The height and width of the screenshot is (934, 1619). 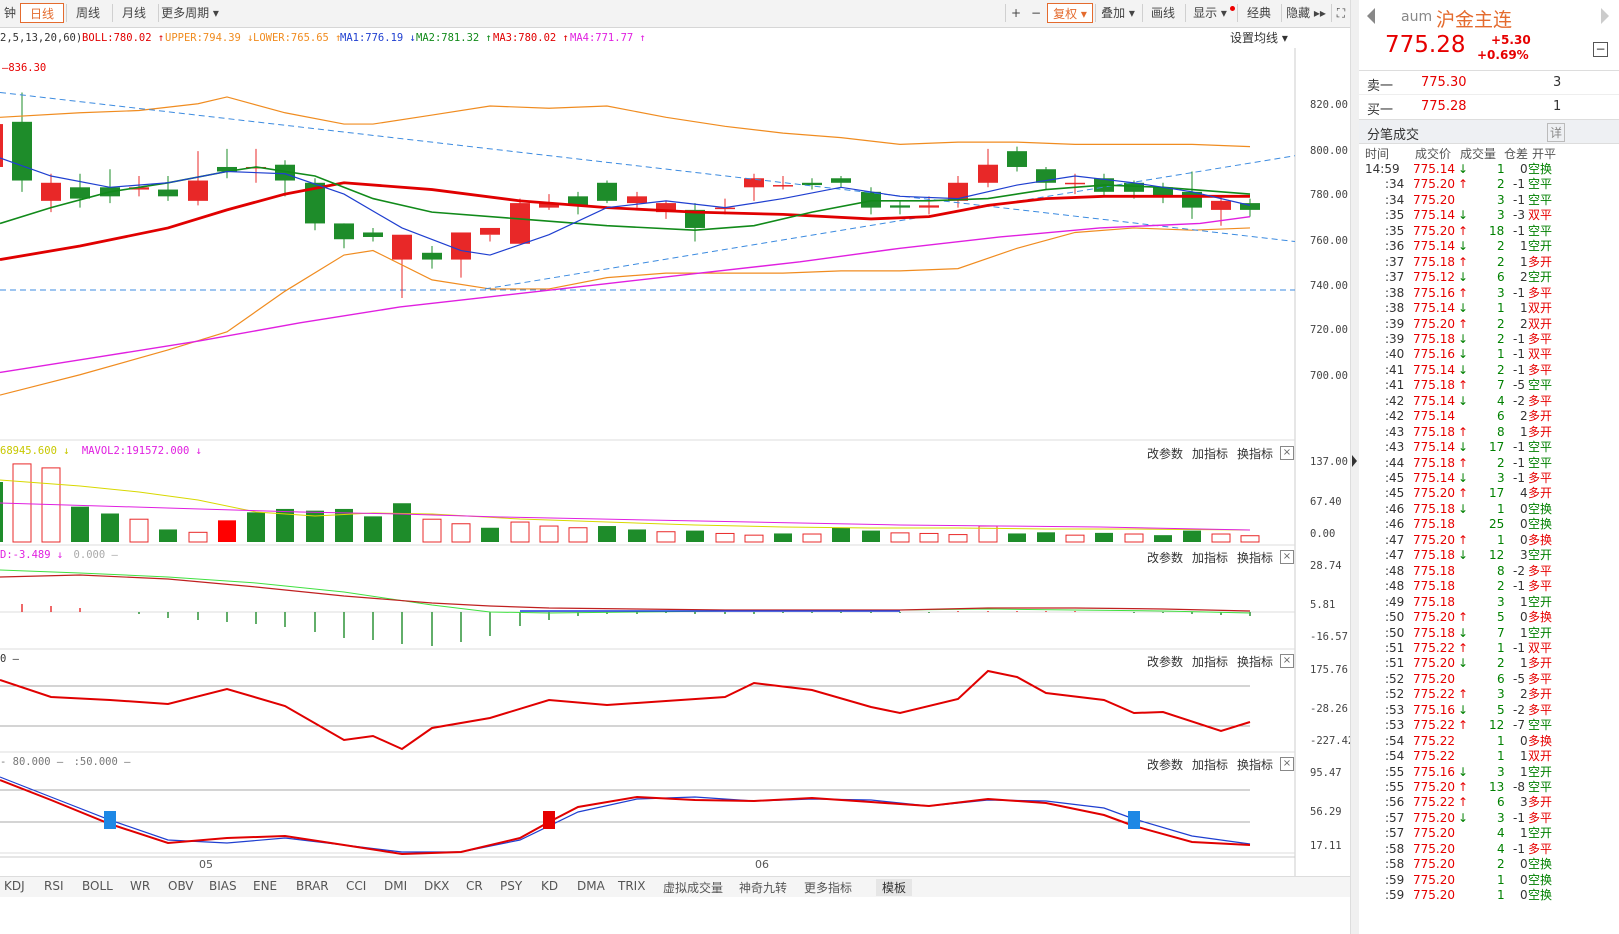 What do you see at coordinates (1600, 49) in the screenshot?
I see `collapse-button: −` at bounding box center [1600, 49].